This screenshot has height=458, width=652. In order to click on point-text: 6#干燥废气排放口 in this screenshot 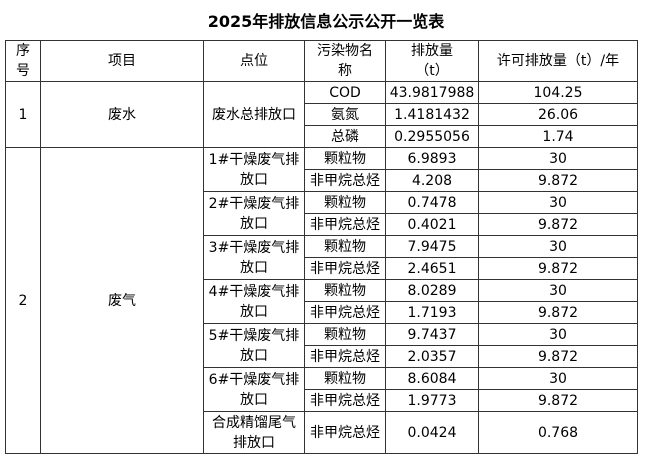, I will do `click(254, 389)`.